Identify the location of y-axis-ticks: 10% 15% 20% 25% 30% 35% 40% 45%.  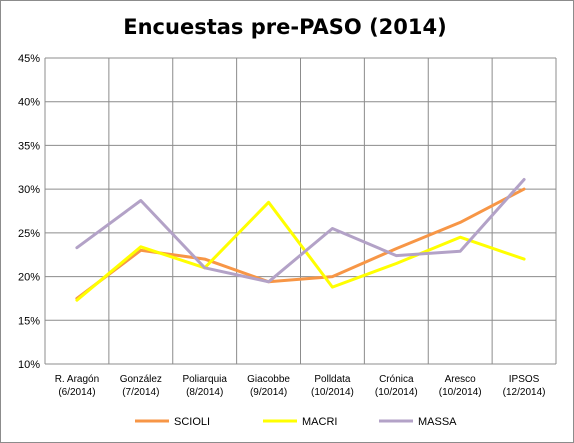
(29, 212).